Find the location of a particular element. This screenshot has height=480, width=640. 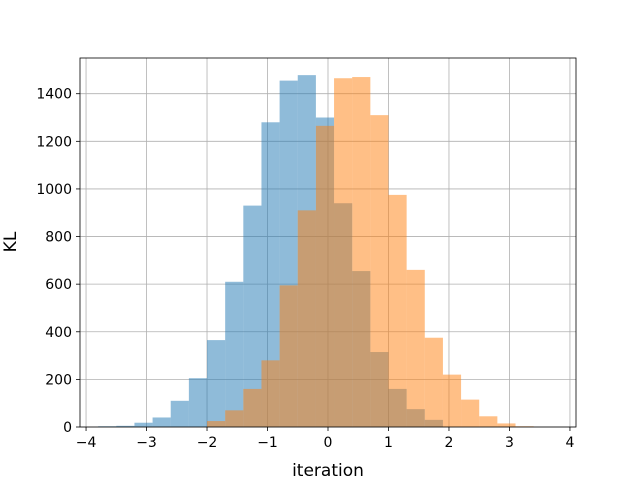

x-tick-label: 3 is located at coordinates (509, 443).